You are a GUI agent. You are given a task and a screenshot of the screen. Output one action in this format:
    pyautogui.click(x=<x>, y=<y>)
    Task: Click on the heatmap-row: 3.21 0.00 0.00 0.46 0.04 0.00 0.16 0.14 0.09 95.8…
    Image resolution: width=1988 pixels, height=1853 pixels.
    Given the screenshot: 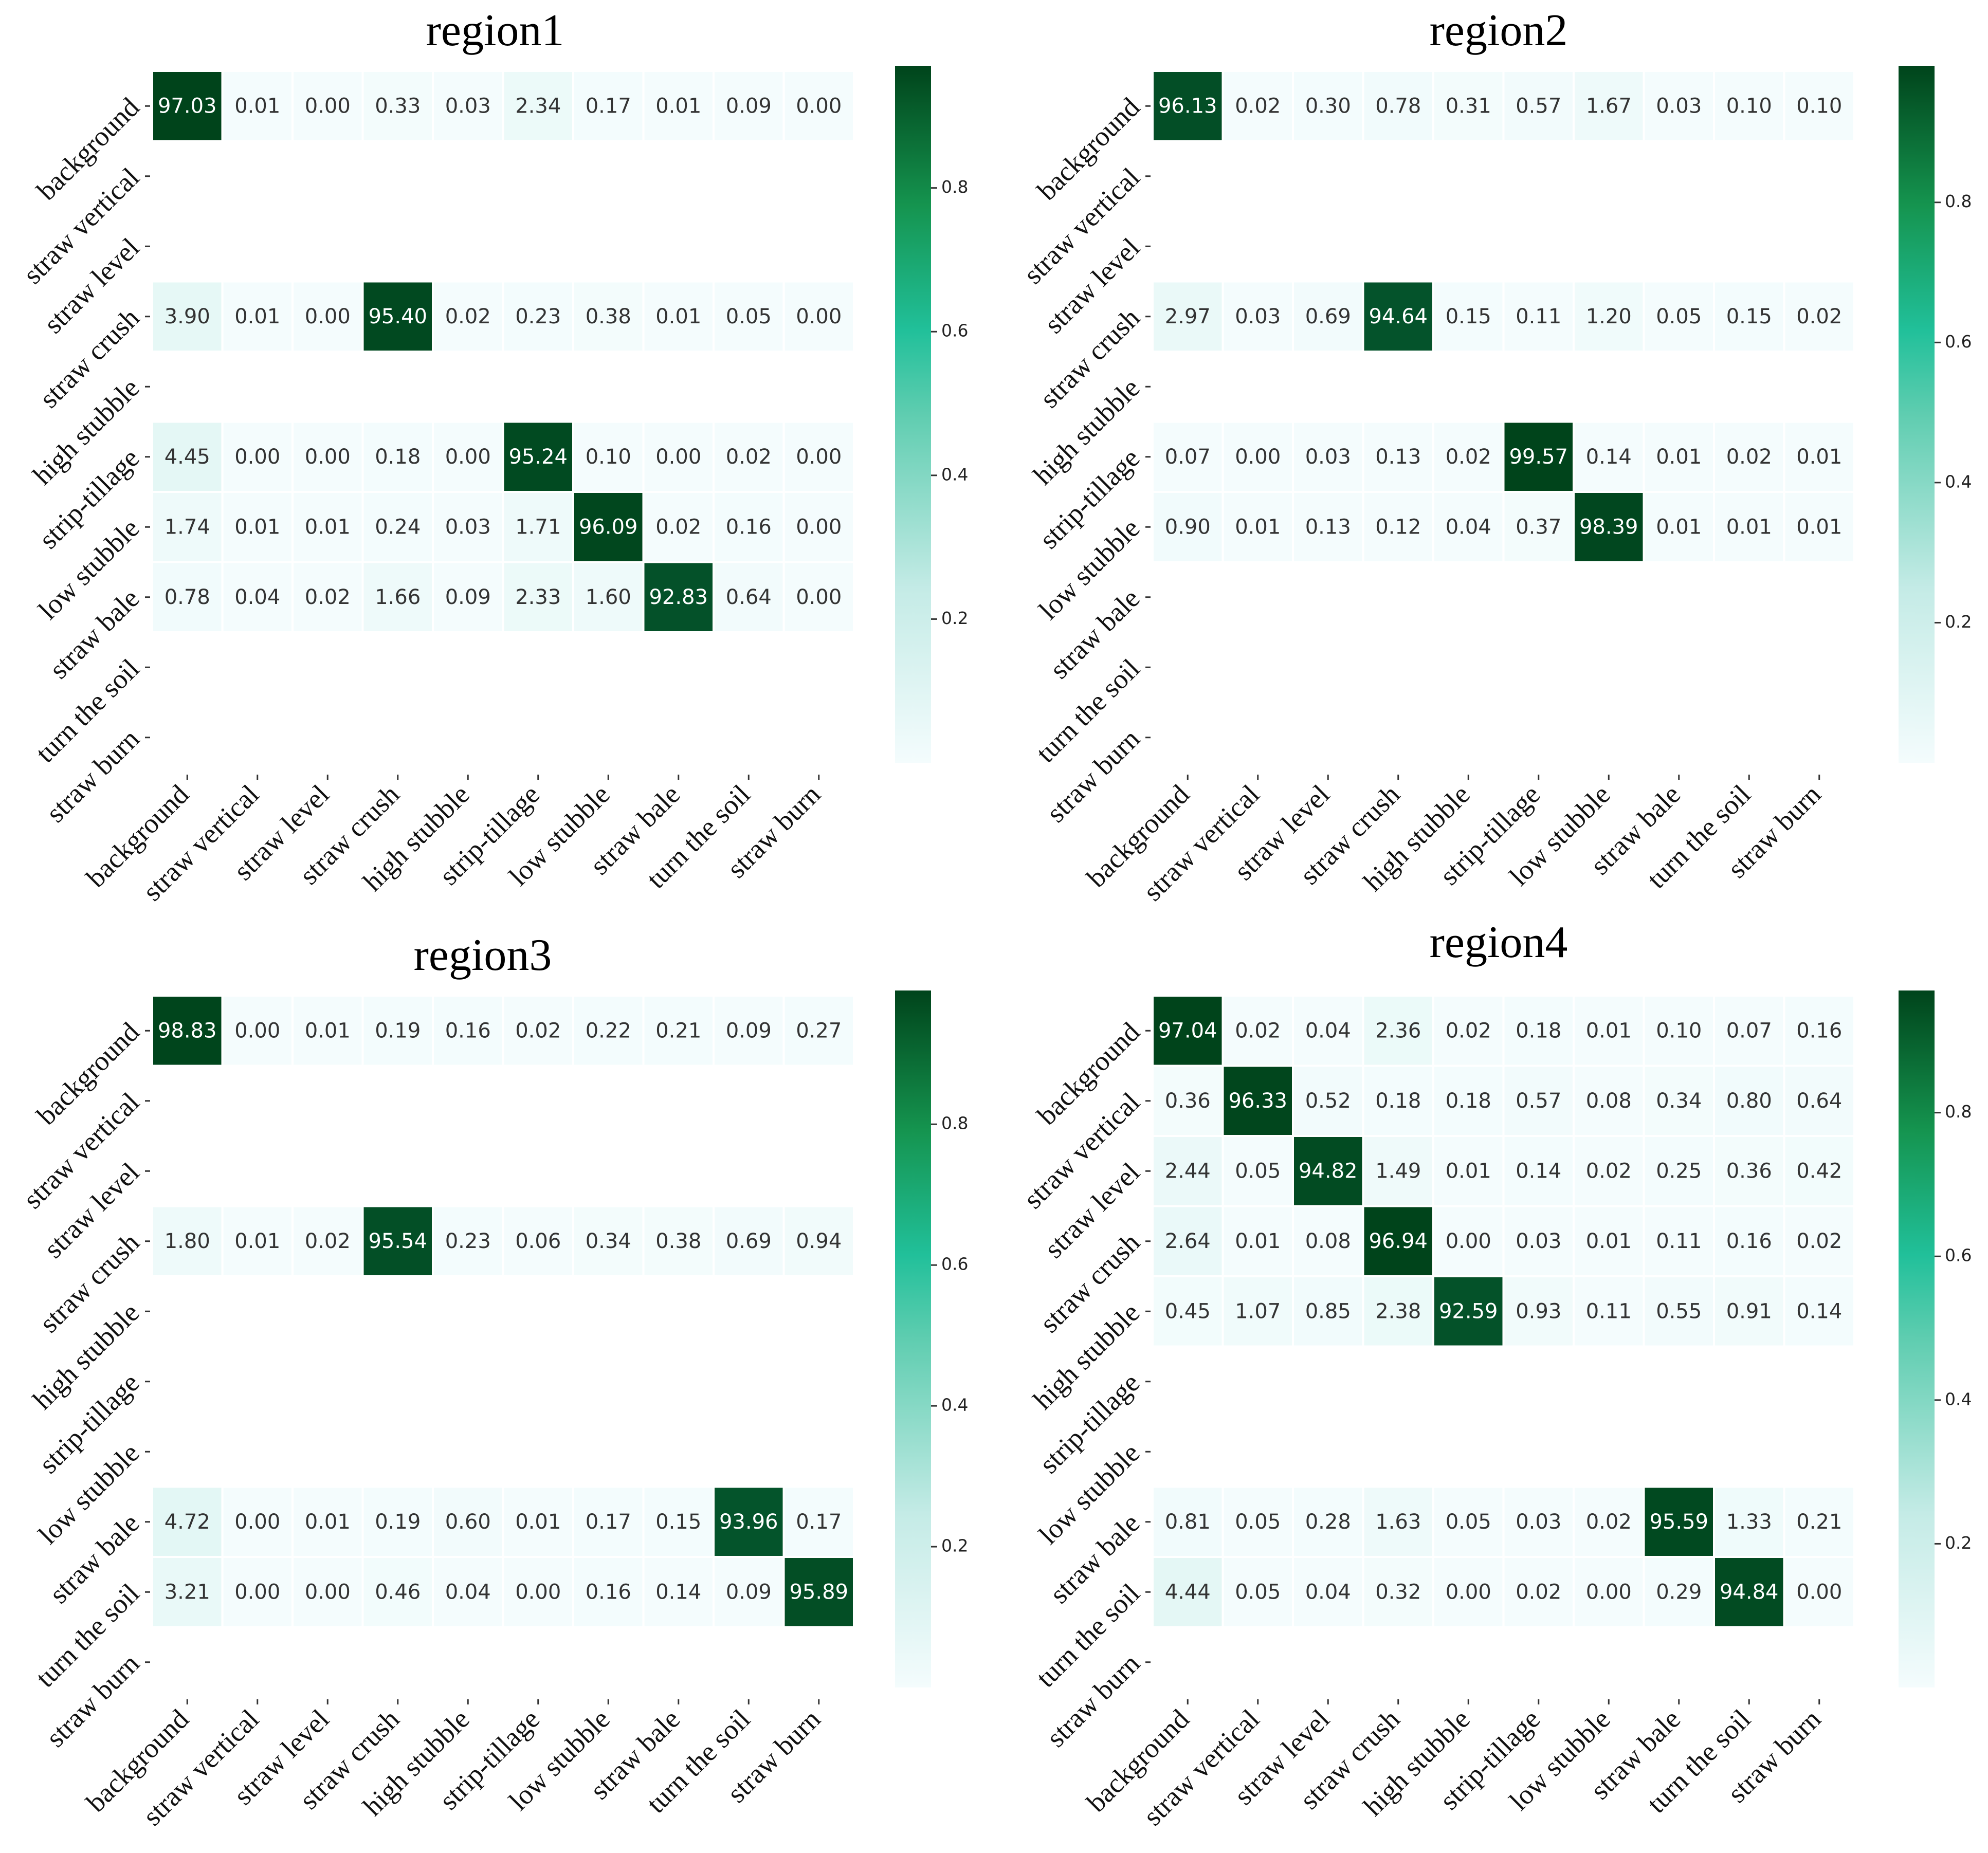 What is the action you would take?
    pyautogui.click(x=503, y=1592)
    